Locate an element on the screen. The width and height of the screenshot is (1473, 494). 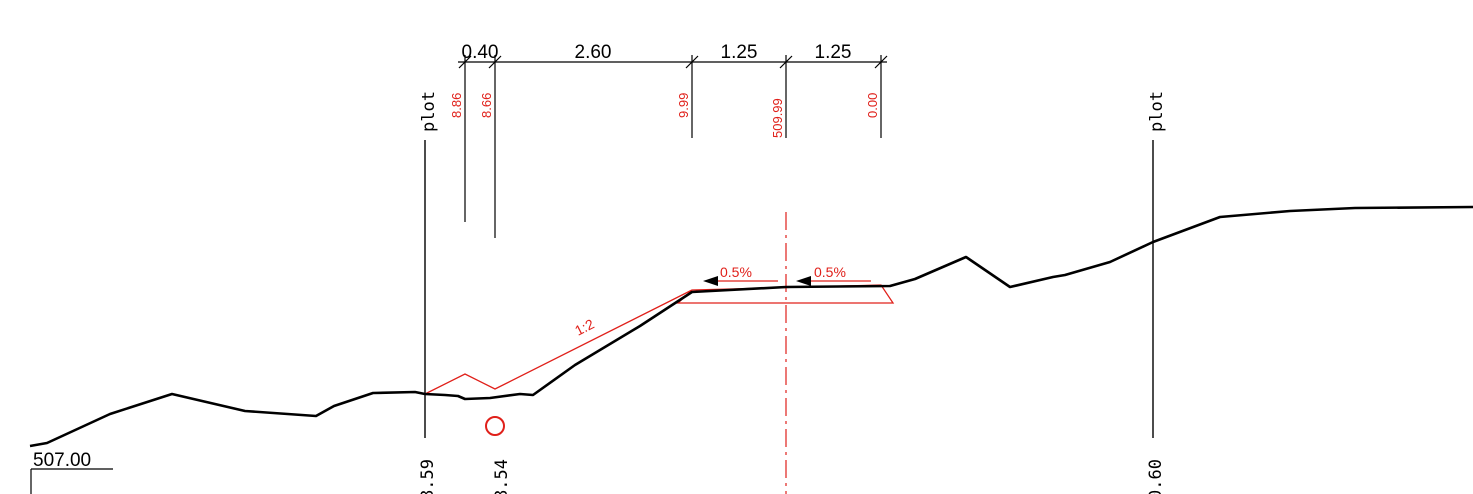
elevation-label-2: 8.66 is located at coordinates (486, 105).